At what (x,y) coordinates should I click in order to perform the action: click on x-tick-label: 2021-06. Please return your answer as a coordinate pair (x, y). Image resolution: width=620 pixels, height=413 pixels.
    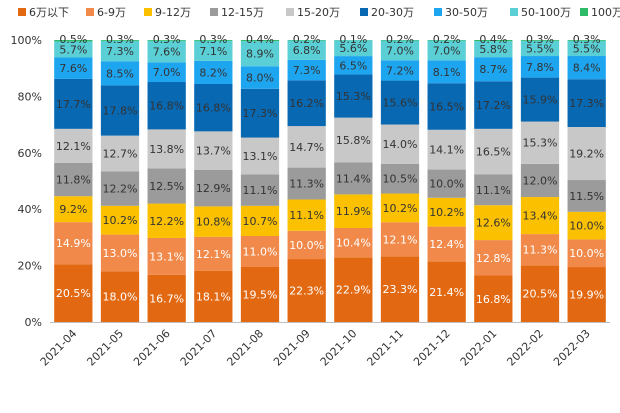
    Looking at the image, I should click on (152, 348).